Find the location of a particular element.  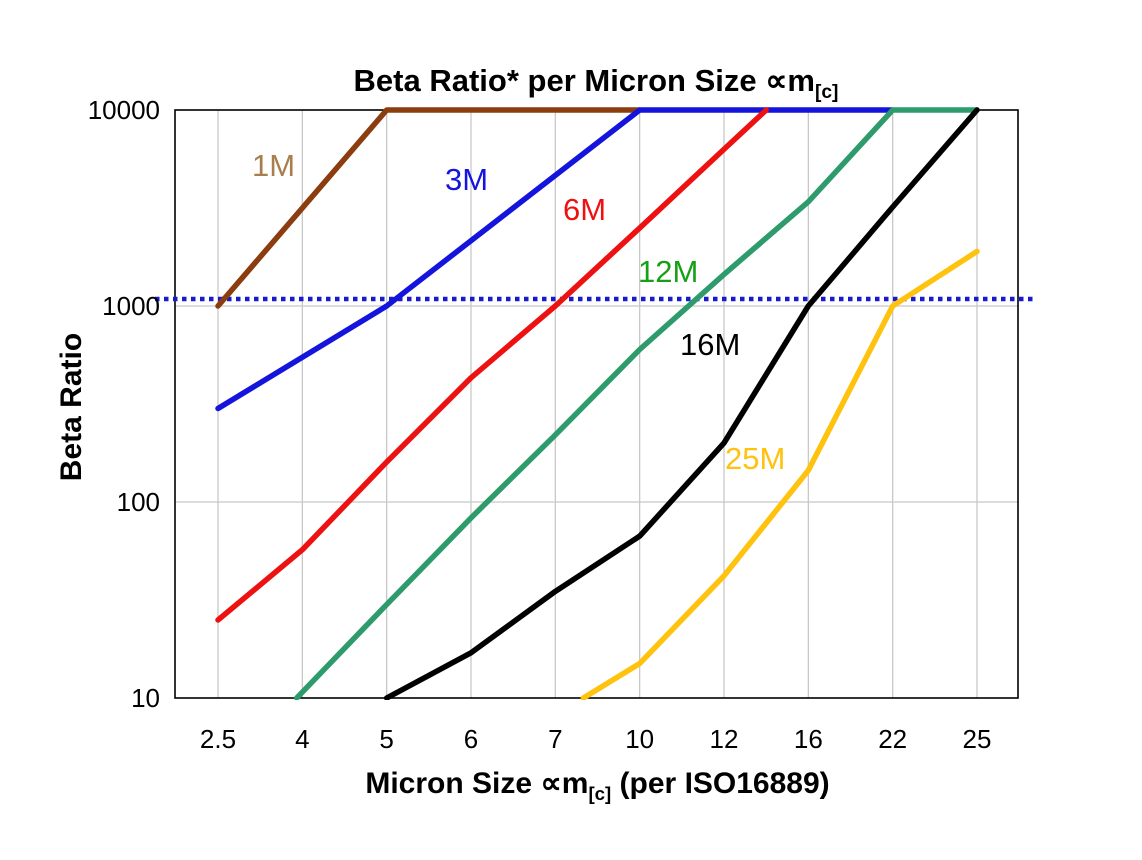

x-tick-25: 25 is located at coordinates (977, 739).